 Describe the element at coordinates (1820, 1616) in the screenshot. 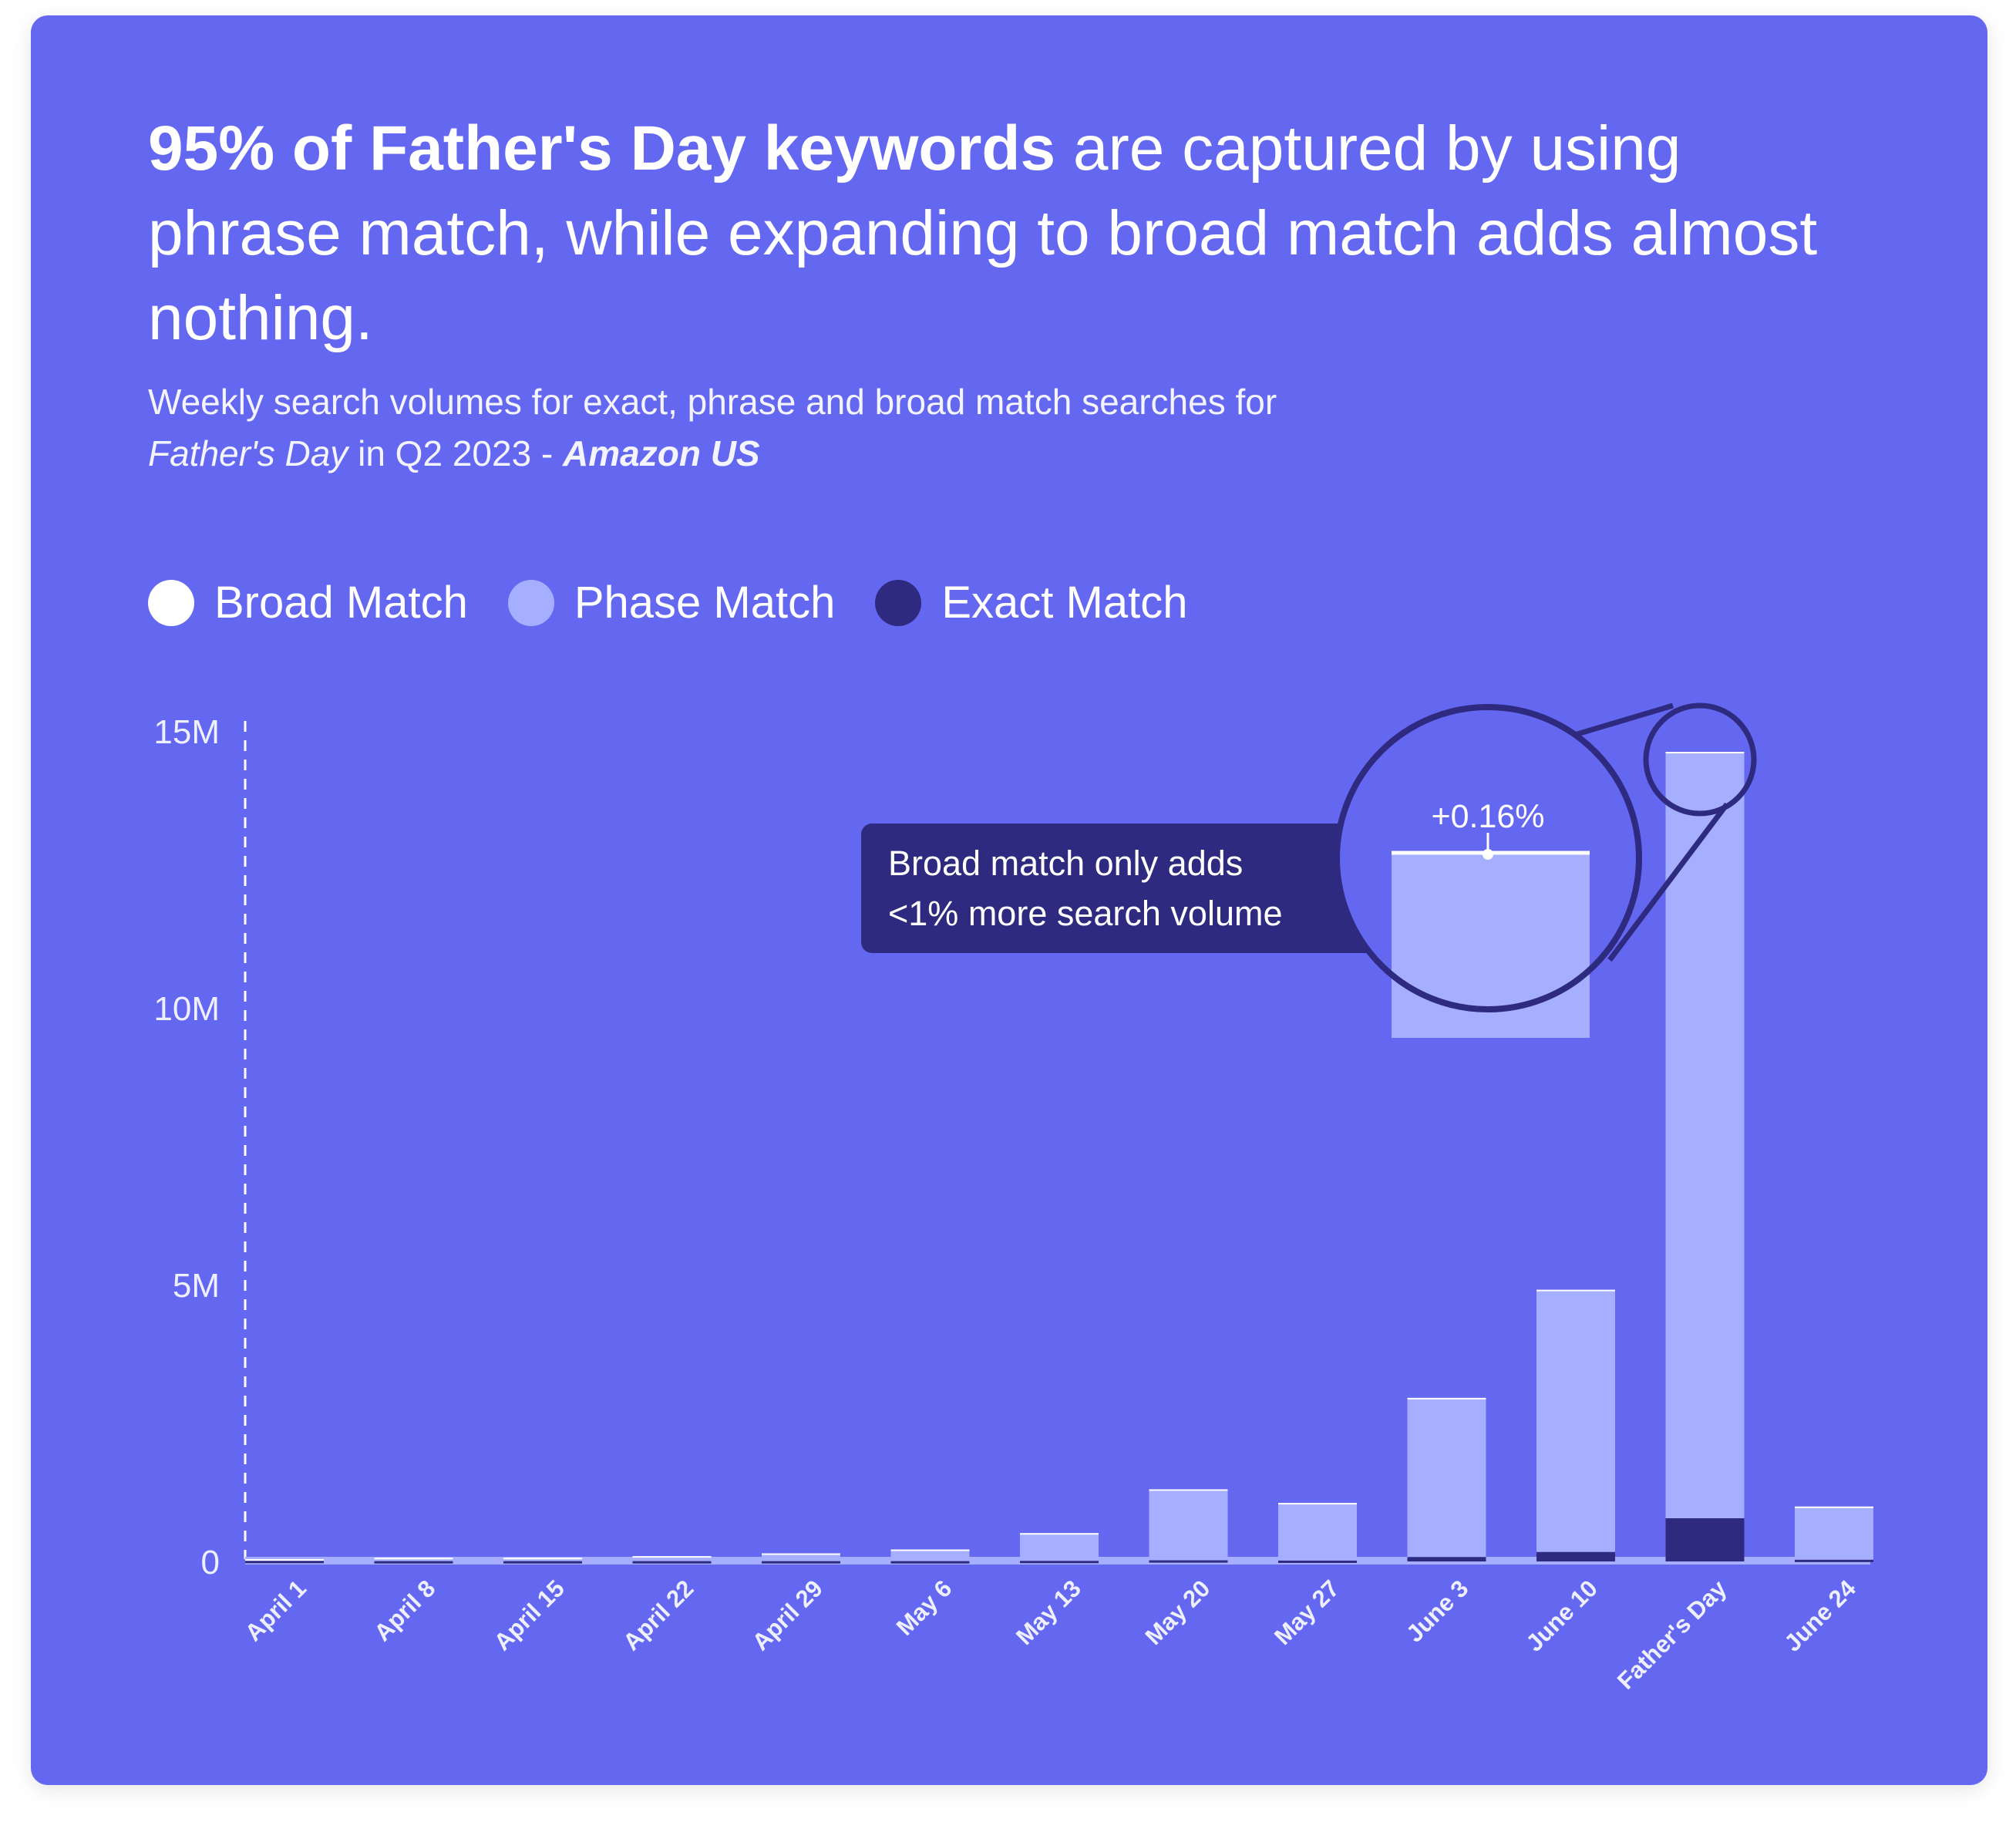

I see `x-tick-label: June 24` at that location.